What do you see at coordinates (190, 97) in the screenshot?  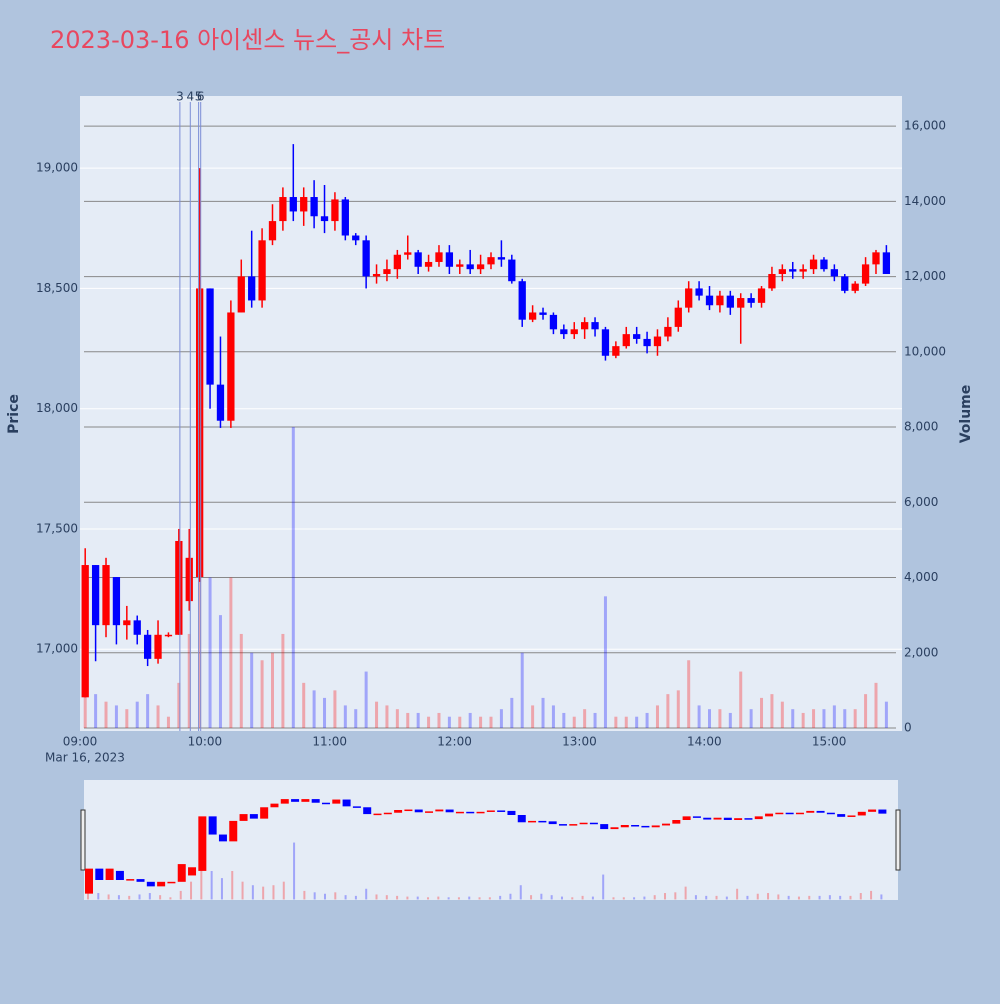 I see `news-marker-label: 4` at bounding box center [190, 97].